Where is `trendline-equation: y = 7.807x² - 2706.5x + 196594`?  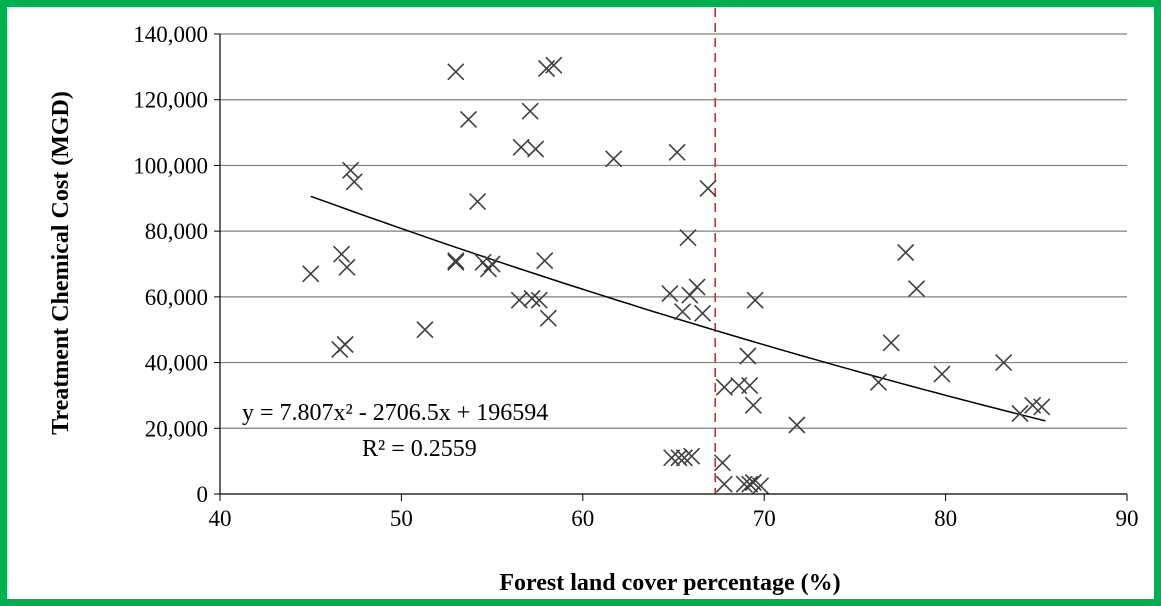 trendline-equation: y = 7.807x² - 2706.5x + 196594 is located at coordinates (395, 413).